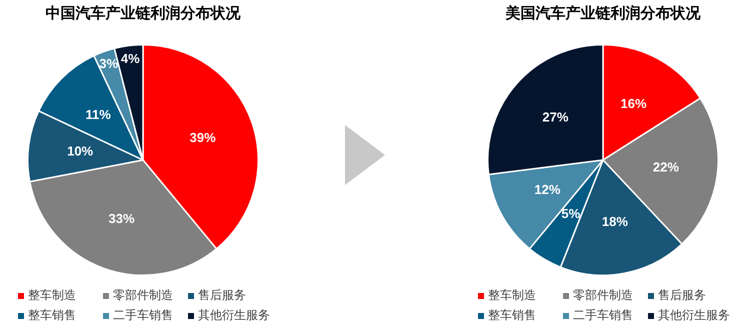  Describe the element at coordinates (203, 138) in the screenshot. I see `data-label: 39%` at that location.